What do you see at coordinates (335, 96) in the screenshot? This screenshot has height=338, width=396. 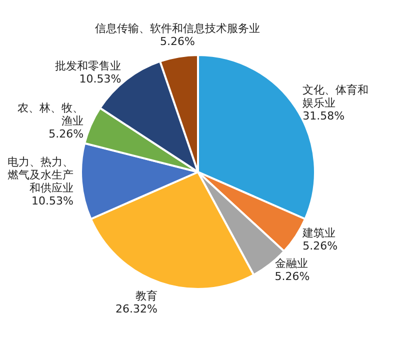 I see `slice-label: 文化、体育和娱乐业` at bounding box center [335, 96].